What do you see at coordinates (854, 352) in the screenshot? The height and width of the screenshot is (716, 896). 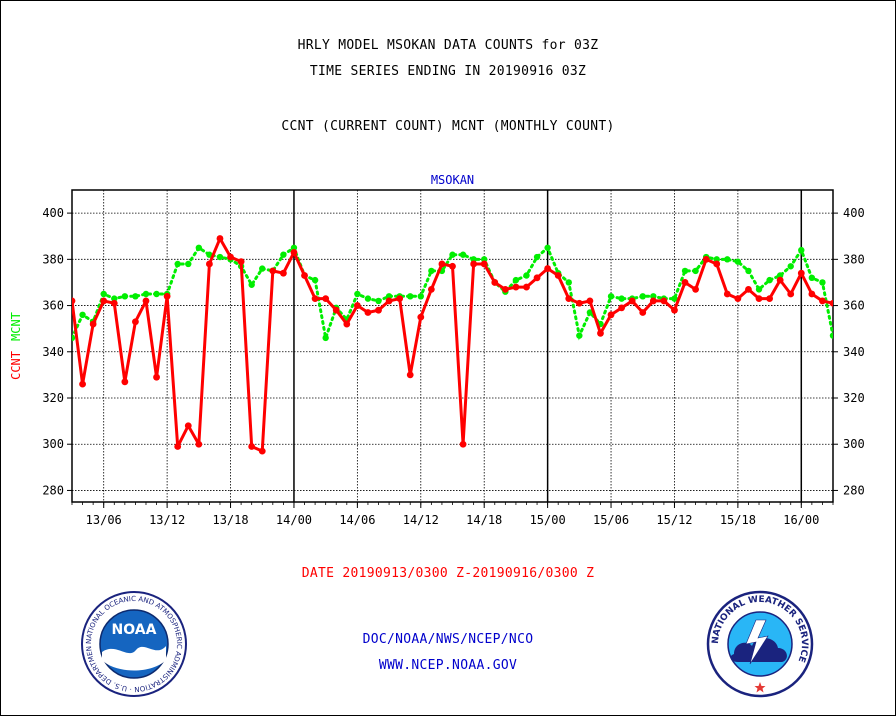 I see `y-tick-label-right: 340` at bounding box center [854, 352].